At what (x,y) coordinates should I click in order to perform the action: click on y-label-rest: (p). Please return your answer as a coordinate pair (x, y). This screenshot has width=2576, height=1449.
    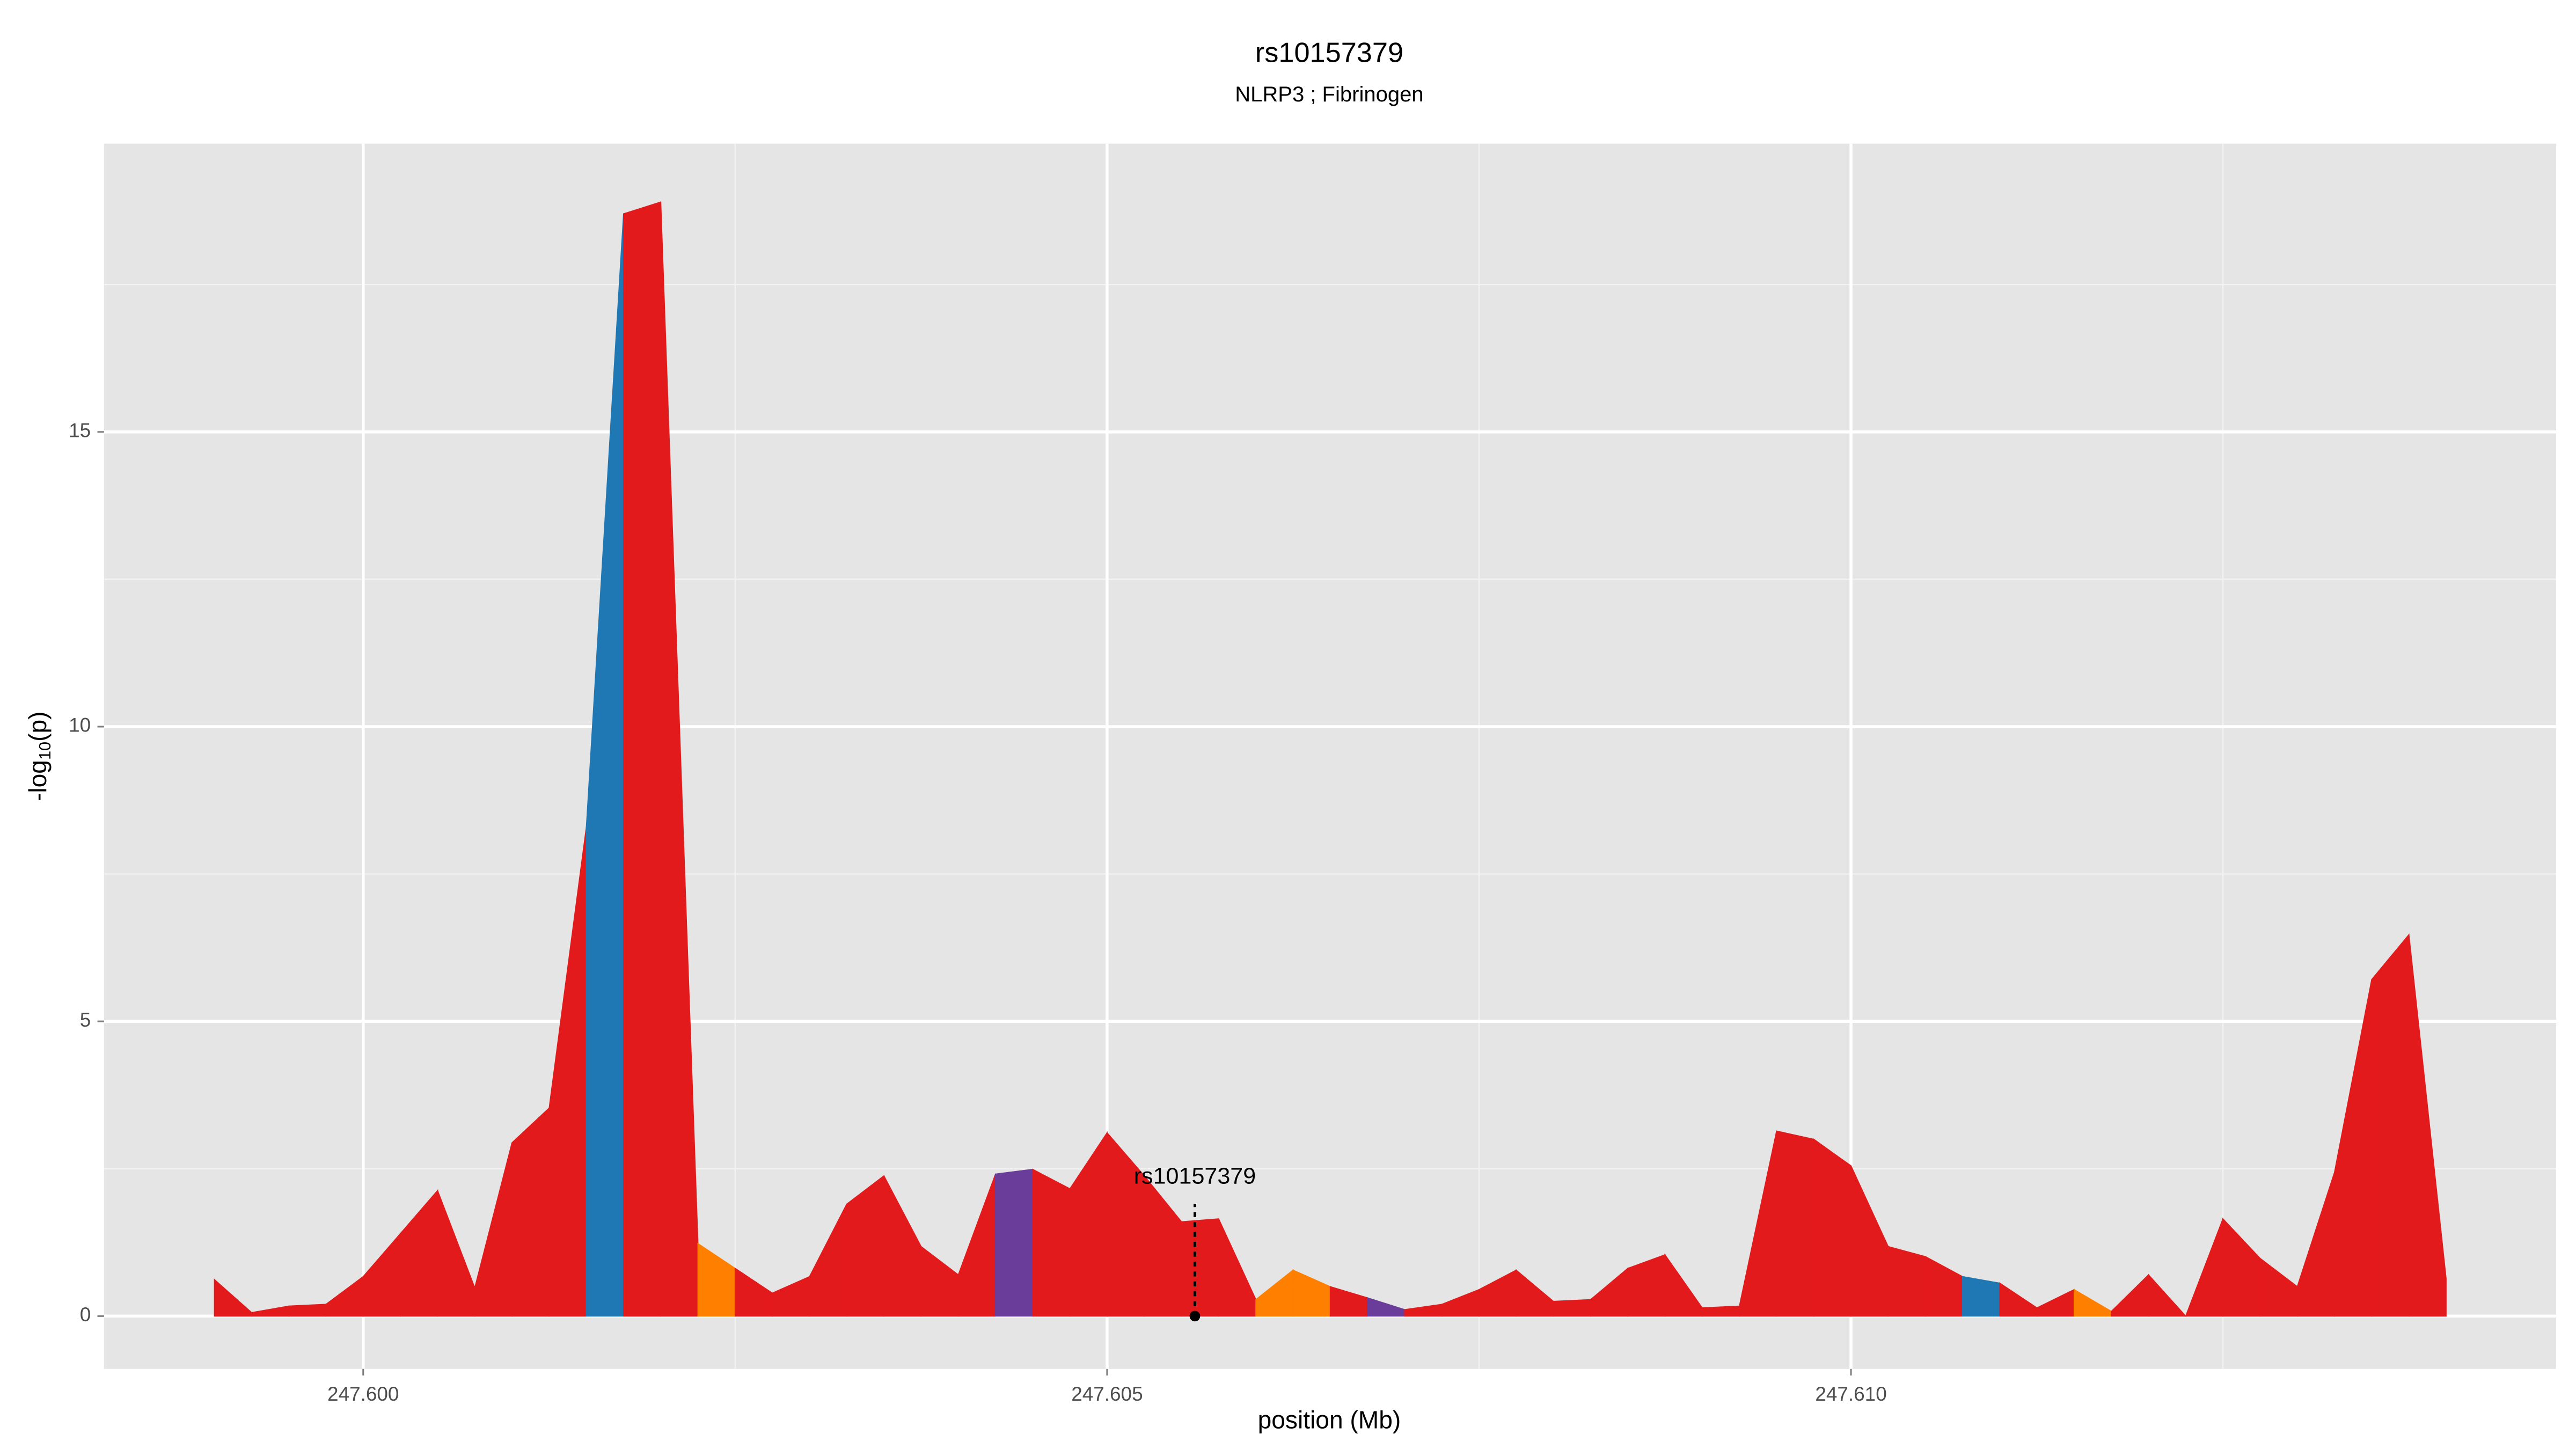
    Looking at the image, I should click on (38, 726).